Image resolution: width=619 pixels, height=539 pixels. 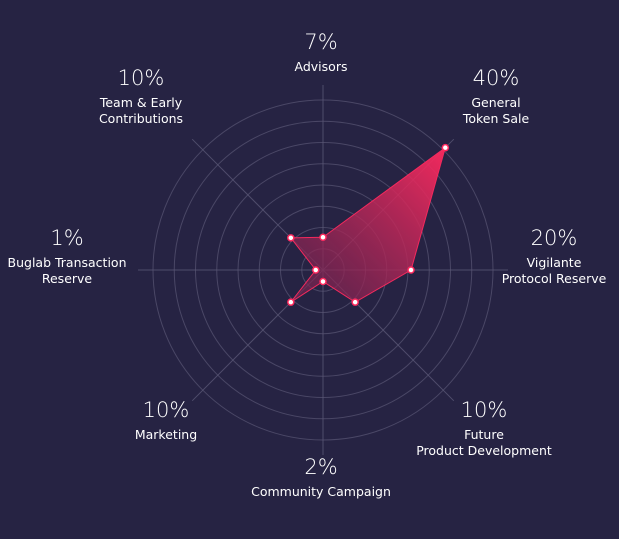 I want to click on category-name-line: Community Campaign, so click(x=321, y=491).